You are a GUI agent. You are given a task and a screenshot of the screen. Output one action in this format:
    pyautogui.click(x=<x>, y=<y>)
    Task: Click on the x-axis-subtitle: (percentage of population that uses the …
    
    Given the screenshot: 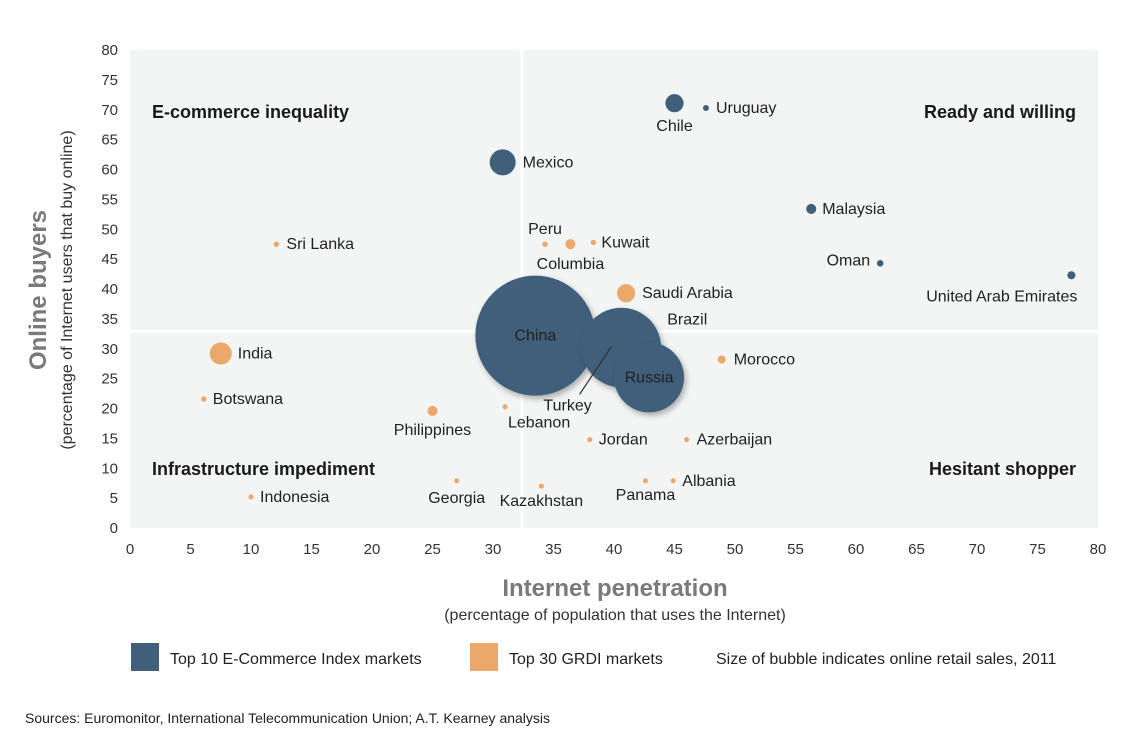 What is the action you would take?
    pyautogui.click(x=615, y=615)
    